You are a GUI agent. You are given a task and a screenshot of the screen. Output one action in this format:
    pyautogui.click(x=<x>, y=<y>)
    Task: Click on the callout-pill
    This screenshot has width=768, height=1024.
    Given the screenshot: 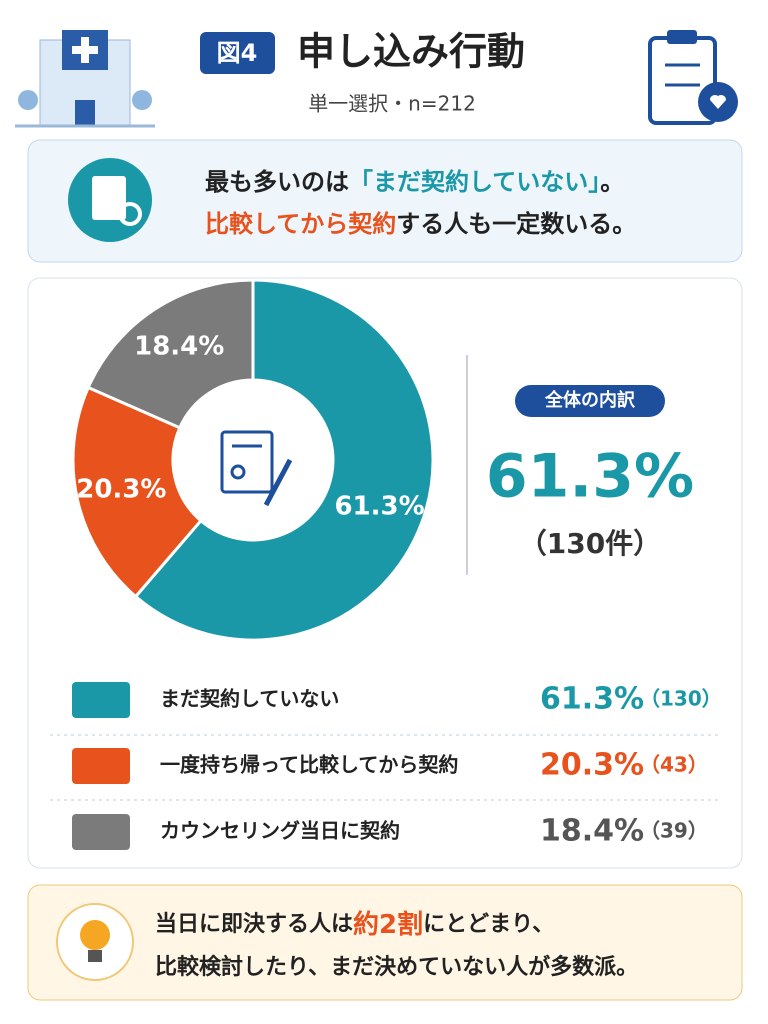 What is the action you would take?
    pyautogui.click(x=590, y=401)
    